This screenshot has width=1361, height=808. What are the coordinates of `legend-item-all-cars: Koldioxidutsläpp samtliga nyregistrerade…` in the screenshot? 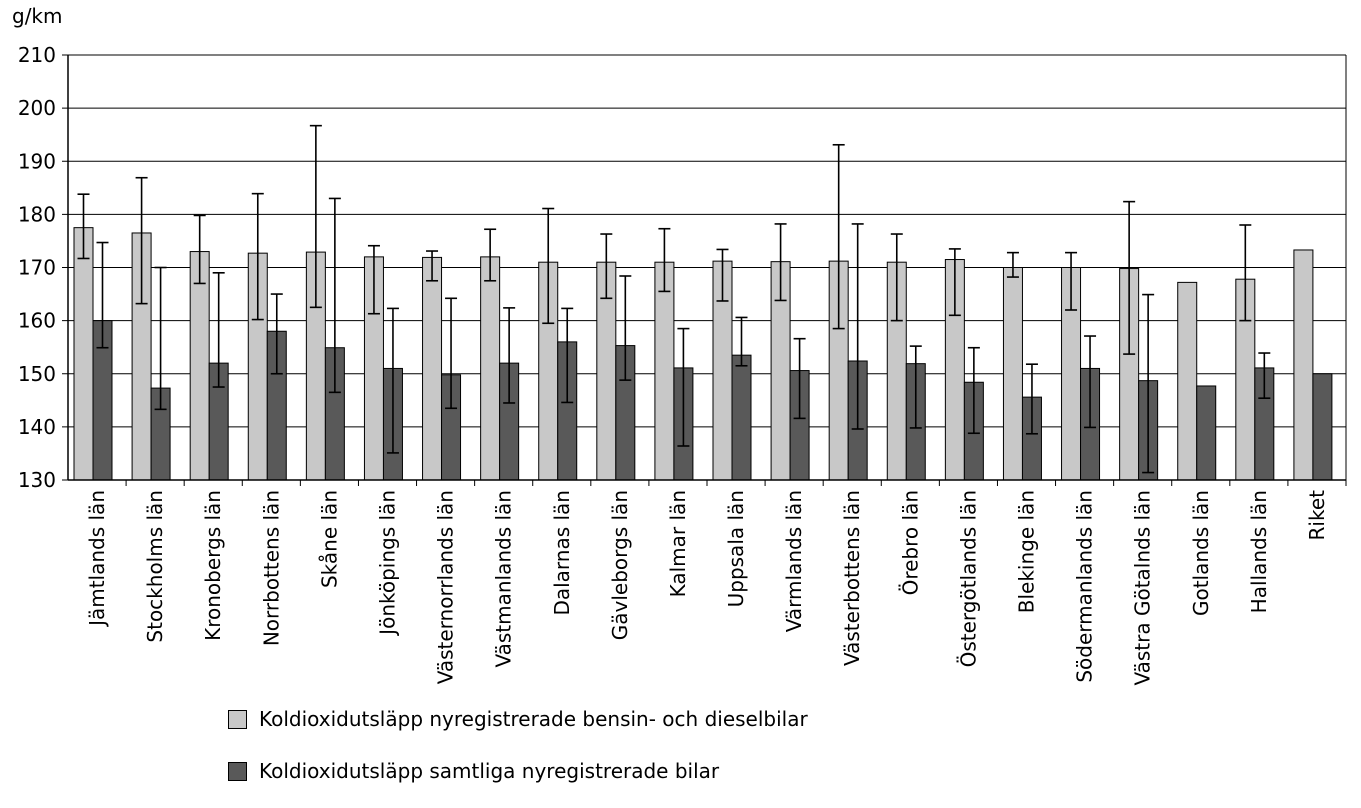 It's located at (518, 771).